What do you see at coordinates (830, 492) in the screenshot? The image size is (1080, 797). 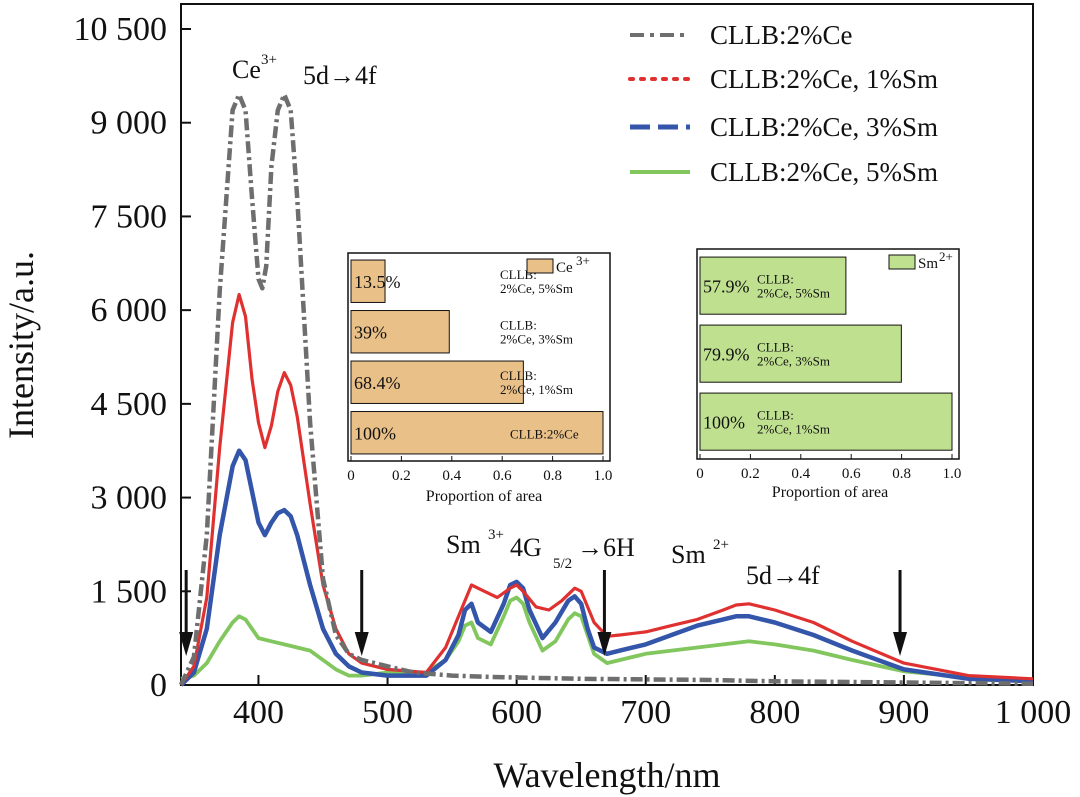 I see `inset-sm-xlabel: Proportion of area` at bounding box center [830, 492].